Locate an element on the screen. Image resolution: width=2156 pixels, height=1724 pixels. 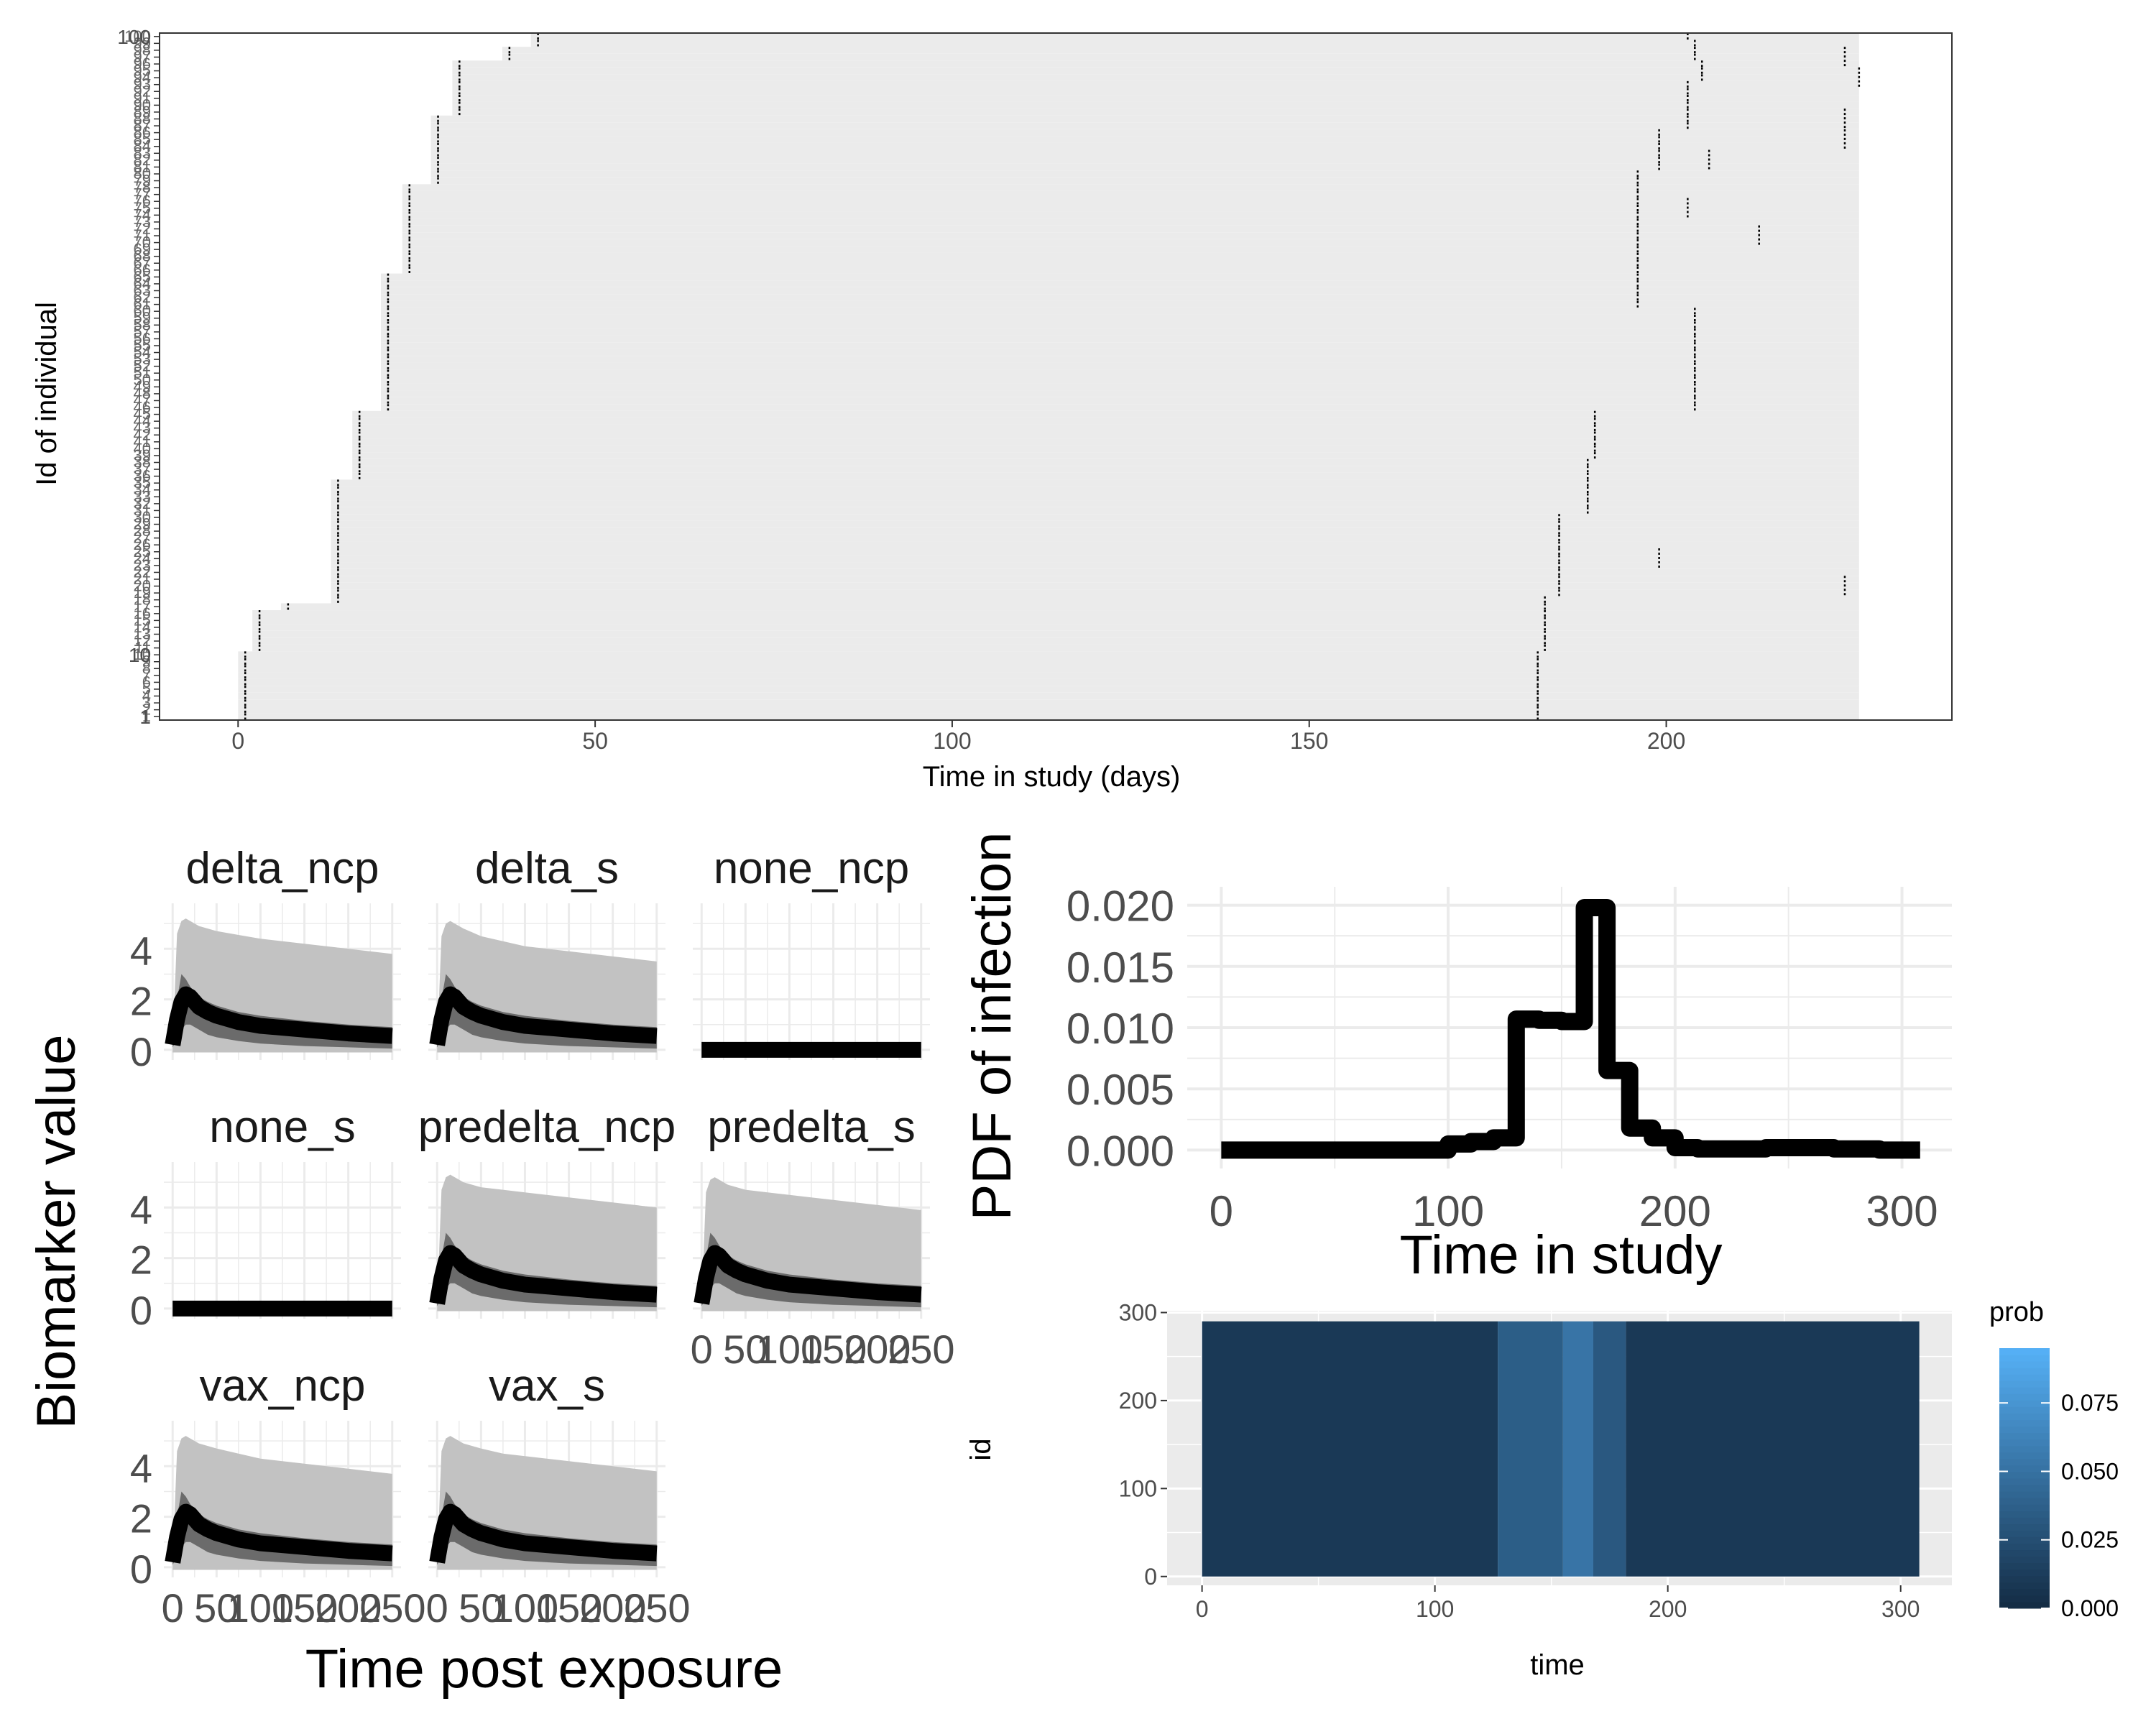
timeline-y-tick-label: 82 is located at coordinates (142, 160).